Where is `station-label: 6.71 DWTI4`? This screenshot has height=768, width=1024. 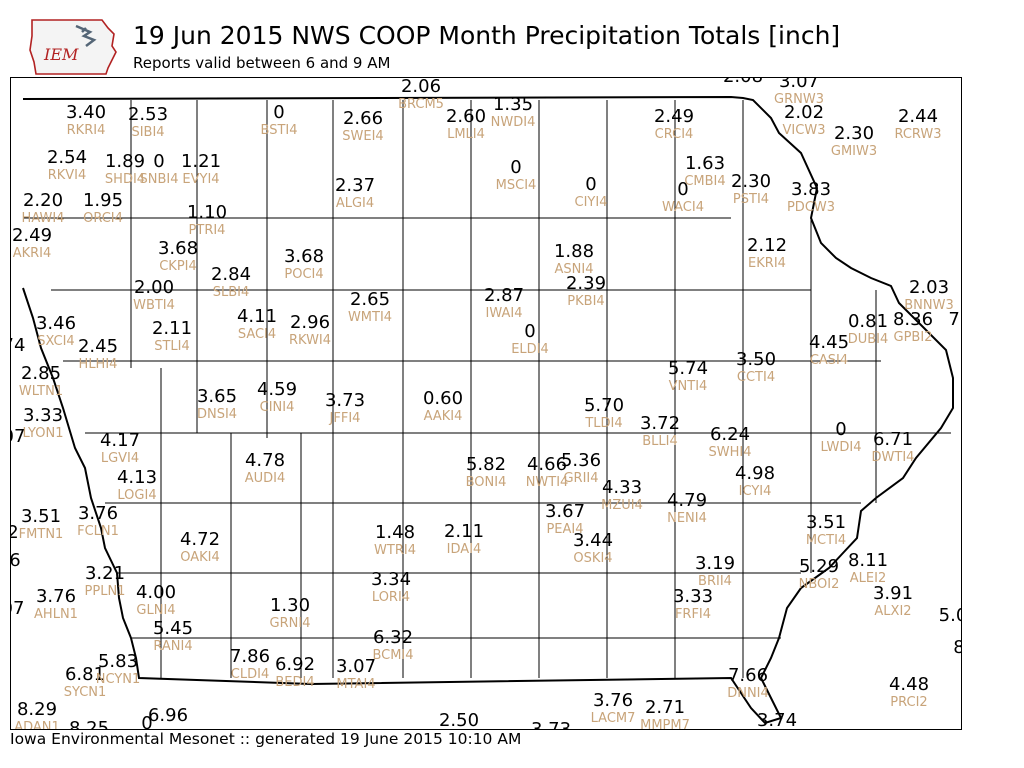 station-label: 6.71 DWTI4 is located at coordinates (893, 448).